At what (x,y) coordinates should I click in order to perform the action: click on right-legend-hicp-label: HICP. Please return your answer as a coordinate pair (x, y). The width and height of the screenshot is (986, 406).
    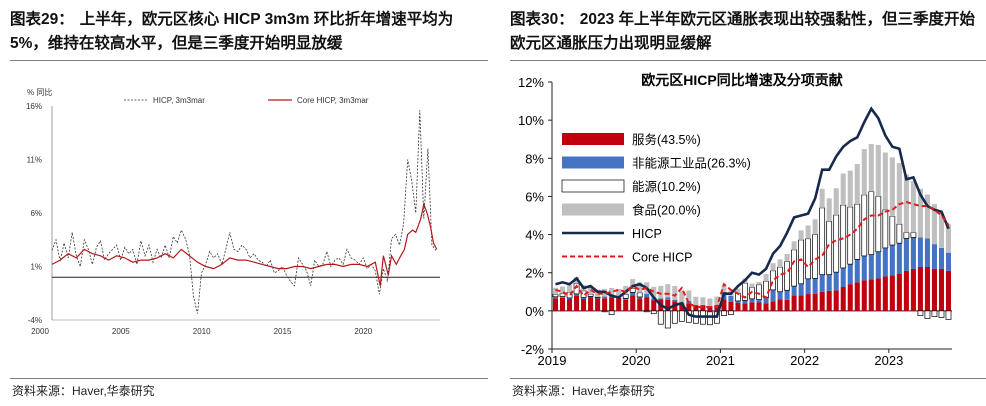
    Looking at the image, I should click on (647, 234).